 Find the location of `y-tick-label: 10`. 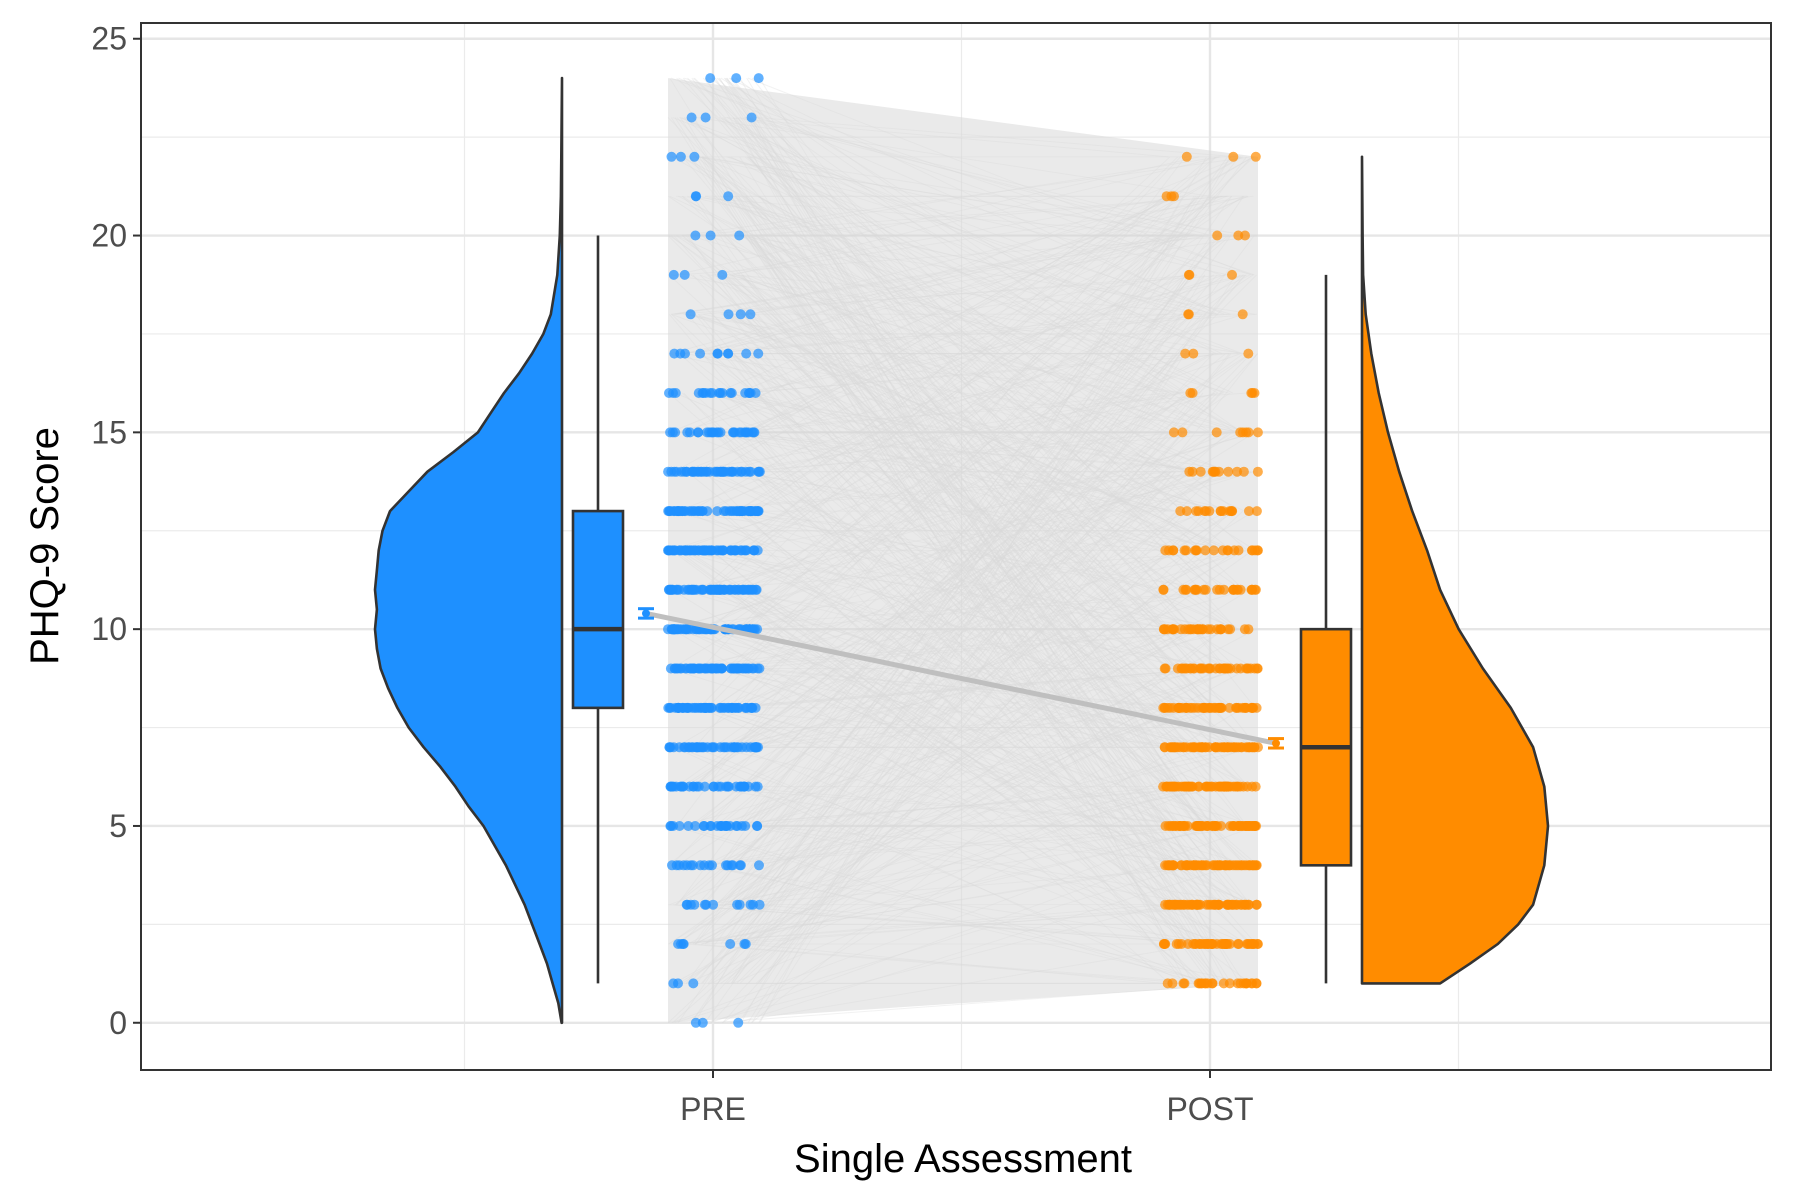

y-tick-label: 10 is located at coordinates (109, 629).